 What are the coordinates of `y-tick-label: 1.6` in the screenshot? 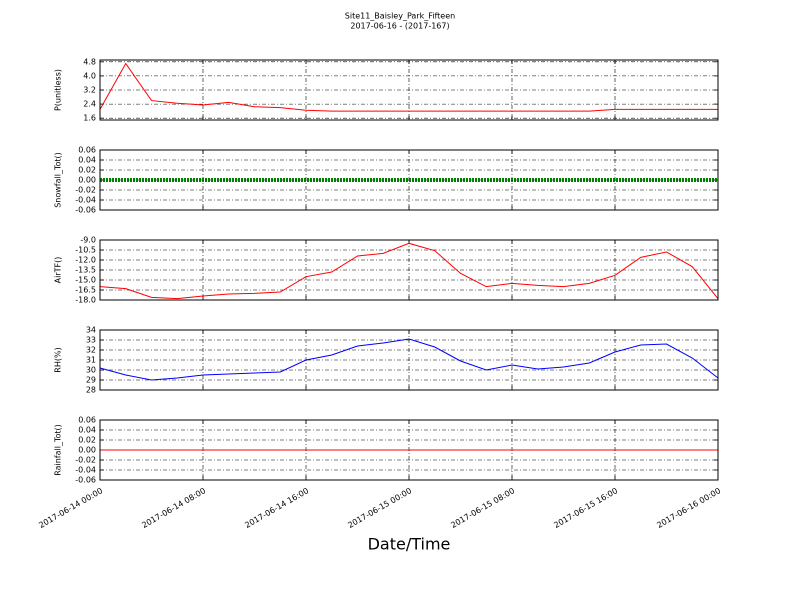 It's located at (89, 118).